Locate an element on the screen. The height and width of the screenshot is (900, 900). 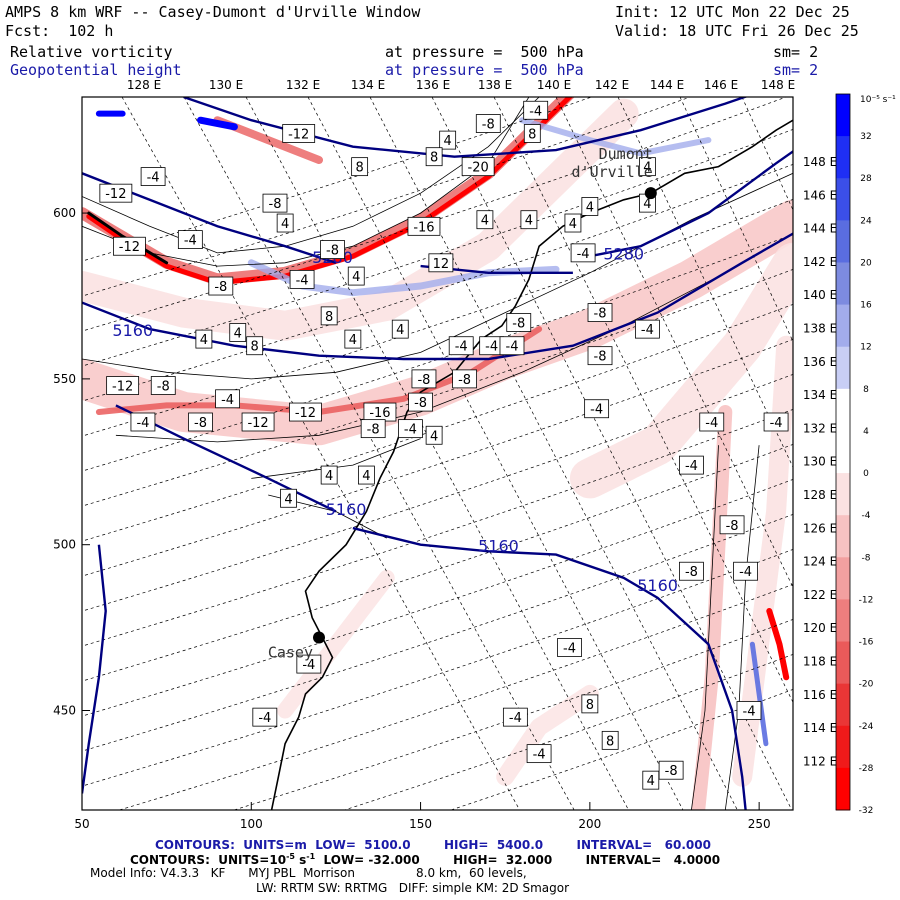
field1-name: Relative vorticity is located at coordinates (91, 52).